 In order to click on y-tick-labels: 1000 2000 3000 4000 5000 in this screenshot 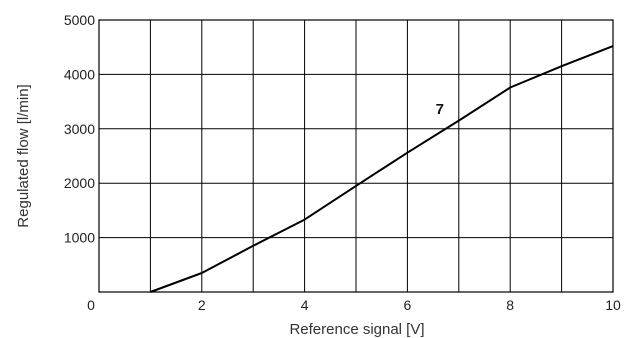, I will do `click(79, 129)`.